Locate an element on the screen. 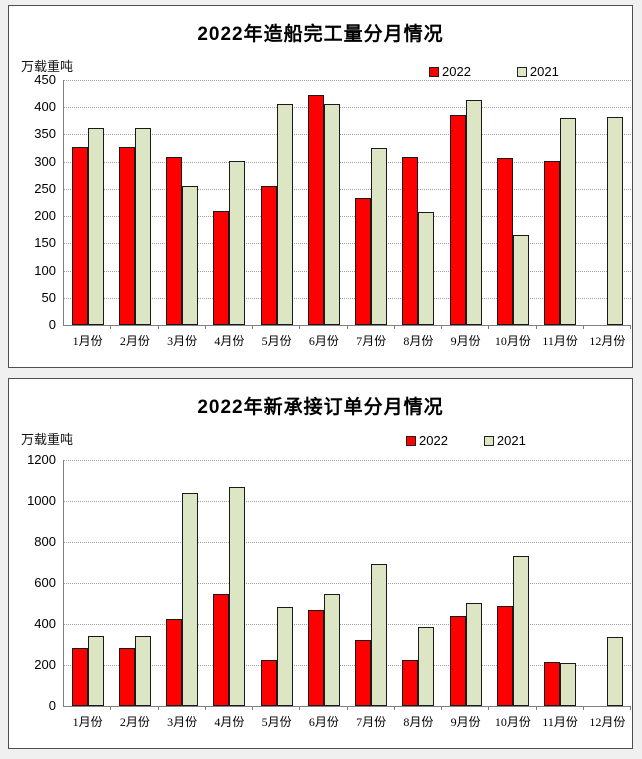 The image size is (642, 759). bar-2022-9月份 is located at coordinates (458, 661).